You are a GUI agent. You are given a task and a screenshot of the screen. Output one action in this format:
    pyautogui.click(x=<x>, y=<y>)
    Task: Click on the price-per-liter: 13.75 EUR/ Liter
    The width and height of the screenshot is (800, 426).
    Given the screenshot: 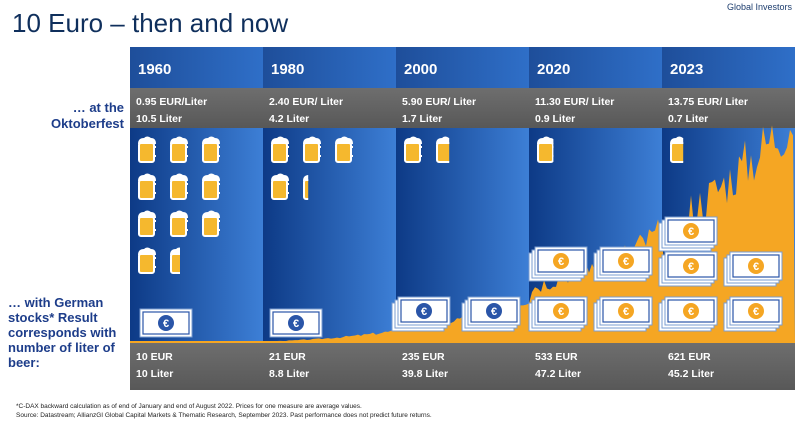 What is the action you would take?
    pyautogui.click(x=708, y=102)
    